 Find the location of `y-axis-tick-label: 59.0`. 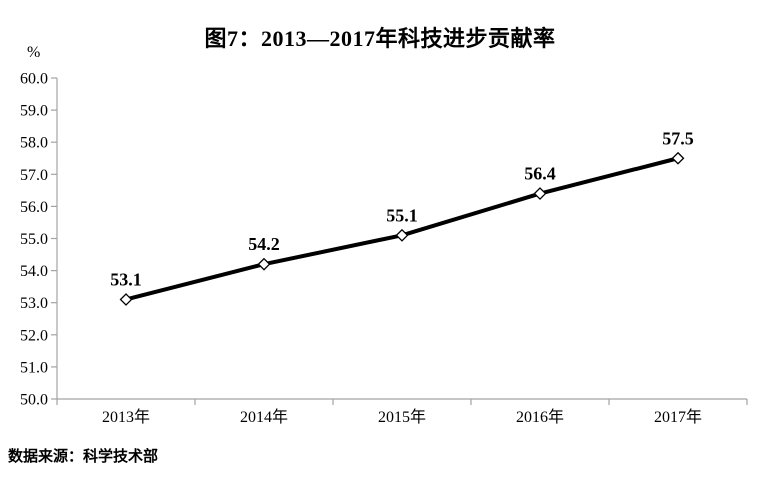

y-axis-tick-label: 59.0 is located at coordinates (34, 111).